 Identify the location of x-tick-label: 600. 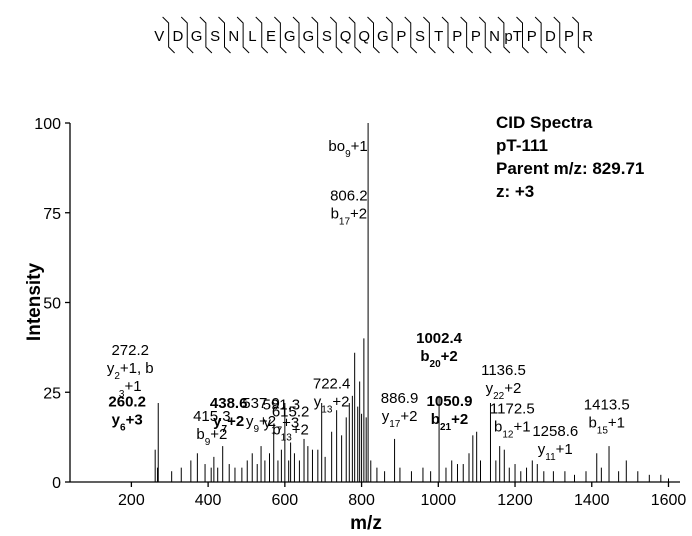
(284, 500).